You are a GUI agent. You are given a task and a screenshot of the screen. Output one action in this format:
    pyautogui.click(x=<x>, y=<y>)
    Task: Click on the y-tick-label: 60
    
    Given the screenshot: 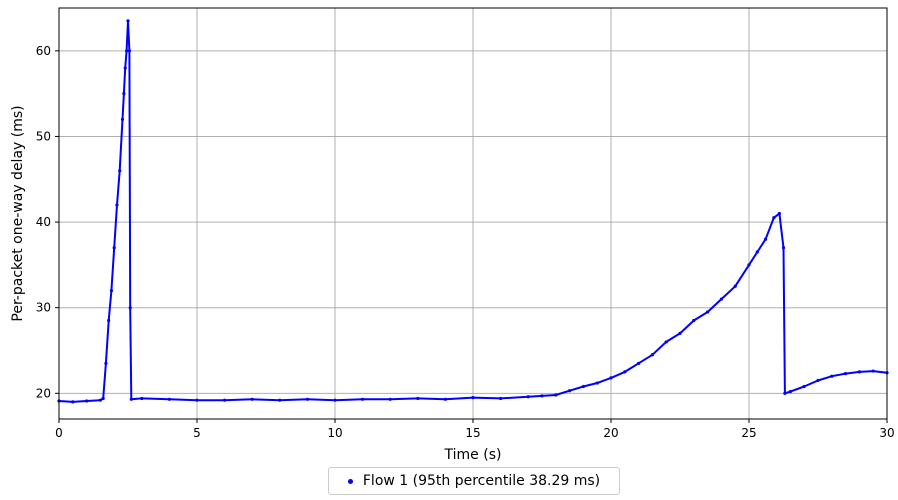 What is the action you would take?
    pyautogui.click(x=43, y=51)
    